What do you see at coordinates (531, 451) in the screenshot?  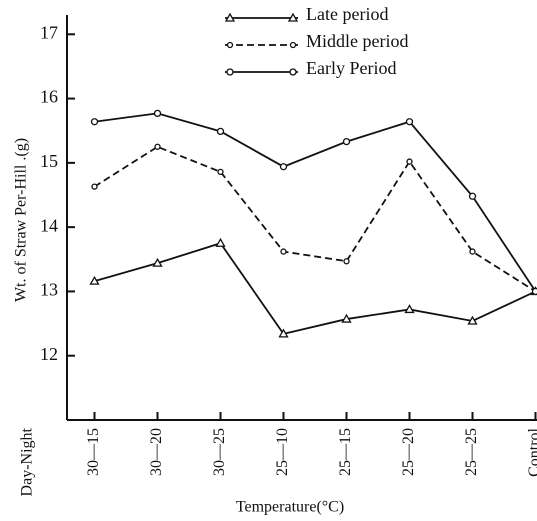 I see `x-tick-label: Control` at bounding box center [531, 451].